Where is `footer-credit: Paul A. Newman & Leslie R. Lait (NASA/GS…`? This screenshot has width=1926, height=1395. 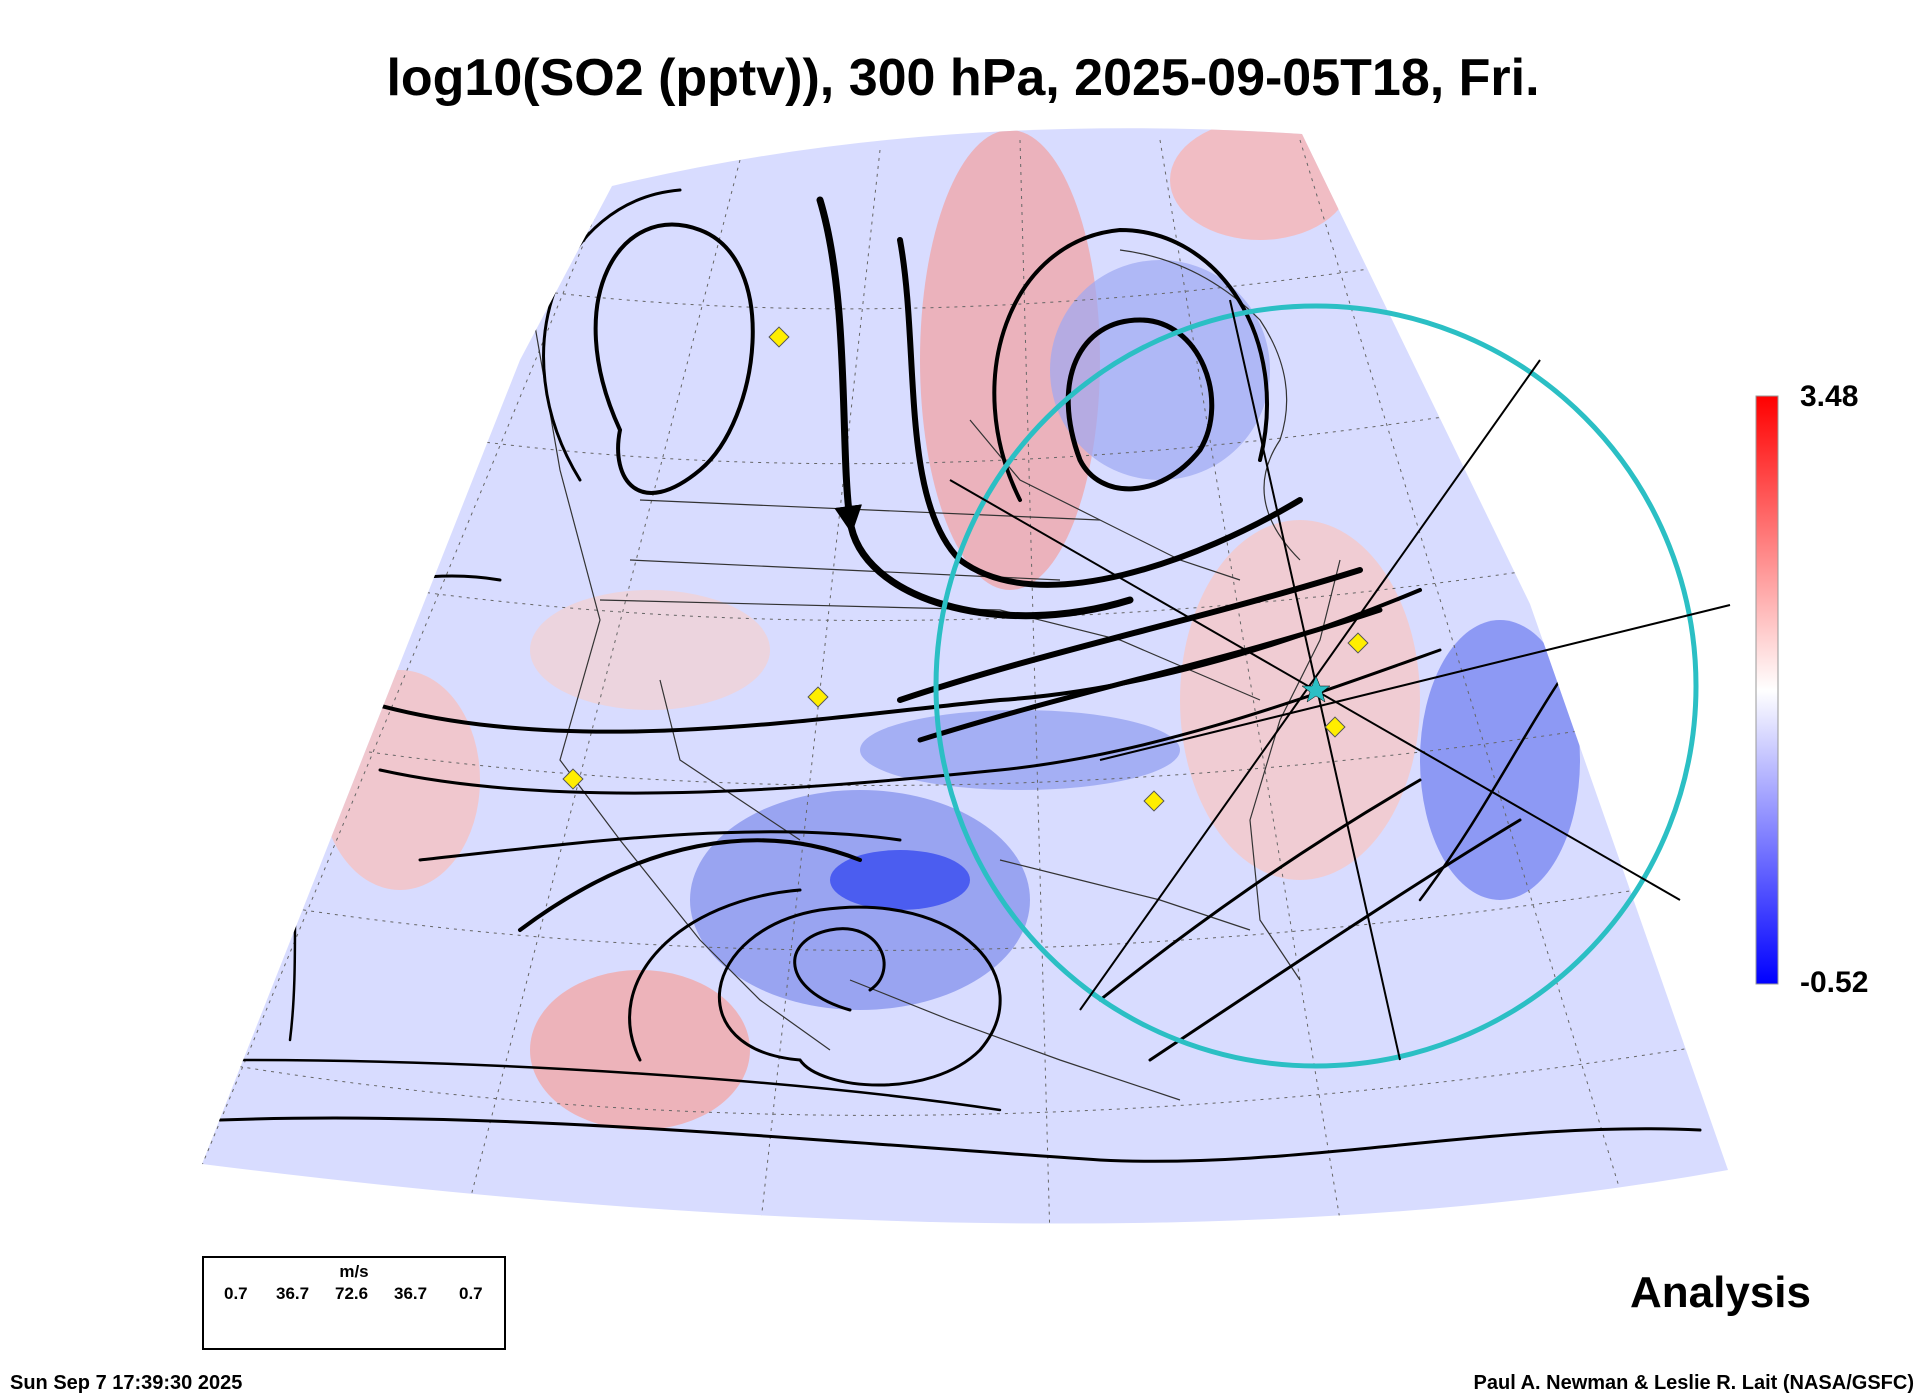 footer-credit: Paul A. Newman & Leslie R. Lait (NASA/GS… is located at coordinates (1693, 1383).